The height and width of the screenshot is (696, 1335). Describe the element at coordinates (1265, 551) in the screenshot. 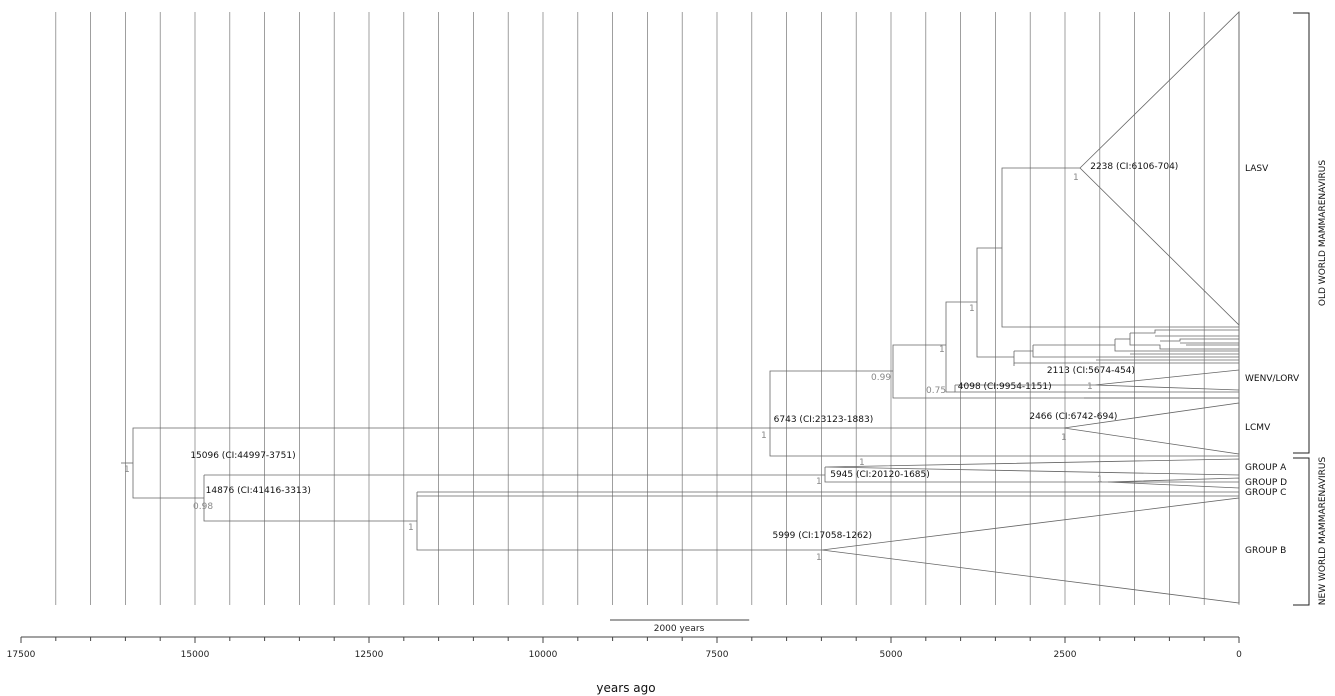

I see `clade-label-gb: GROUP B` at that location.